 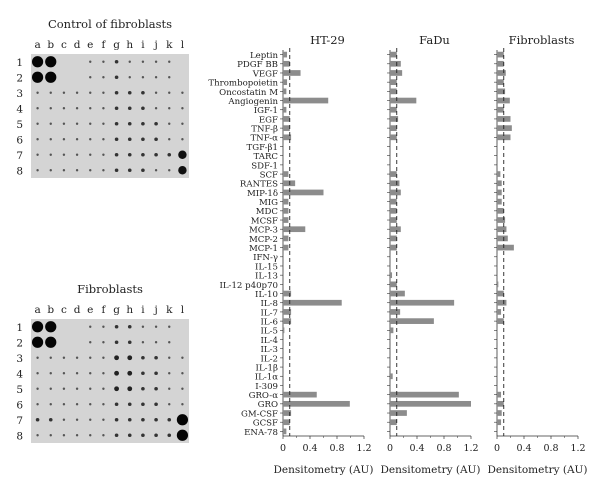 What do you see at coordinates (103, 310) in the screenshot?
I see `blot-column-label: f` at bounding box center [103, 310].